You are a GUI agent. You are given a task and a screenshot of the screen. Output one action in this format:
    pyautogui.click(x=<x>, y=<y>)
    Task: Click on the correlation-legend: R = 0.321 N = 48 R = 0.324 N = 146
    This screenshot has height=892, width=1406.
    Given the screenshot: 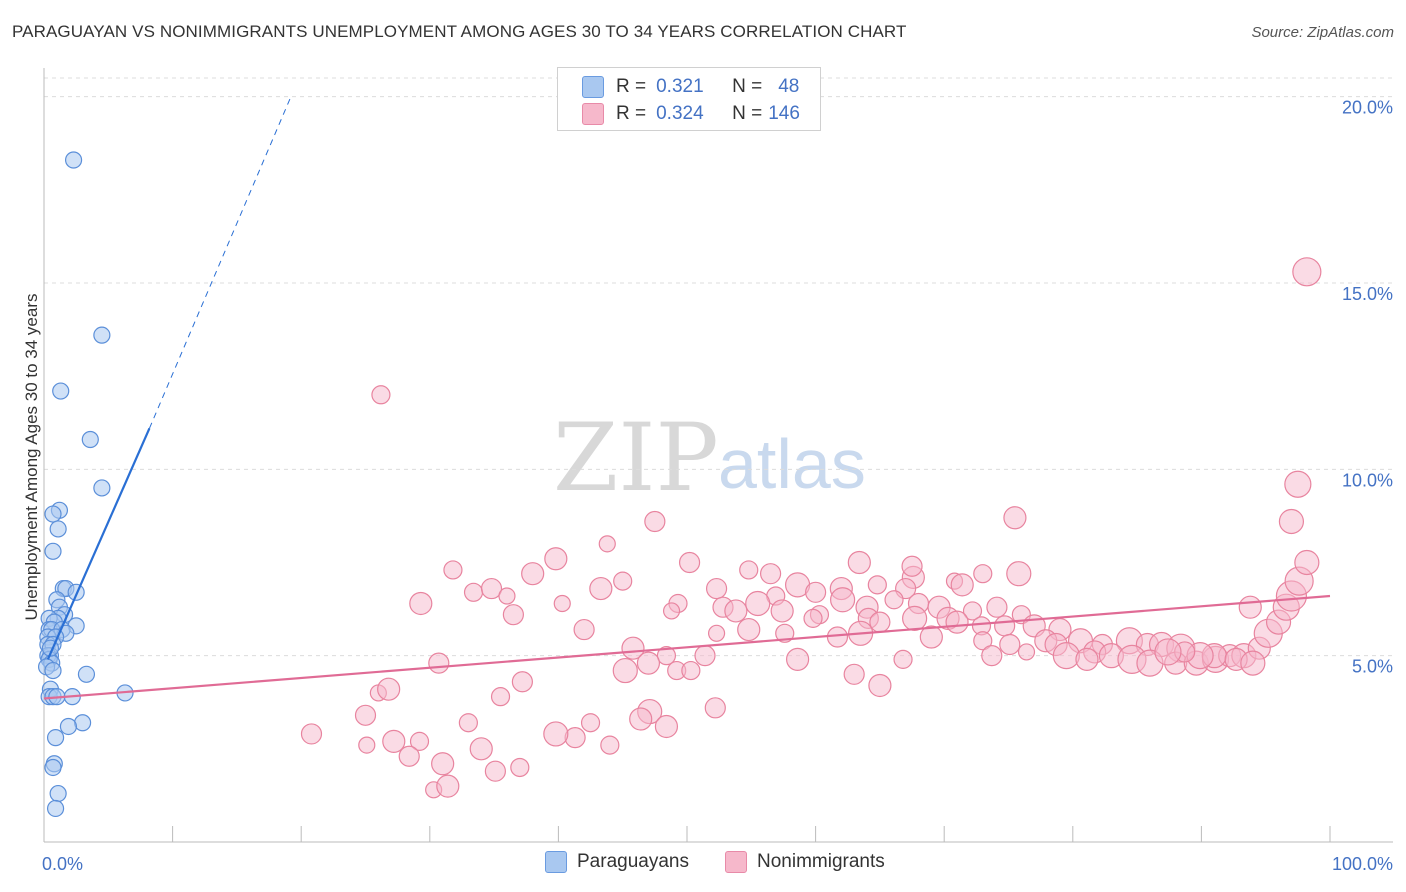 What is the action you would take?
    pyautogui.click(x=689, y=99)
    